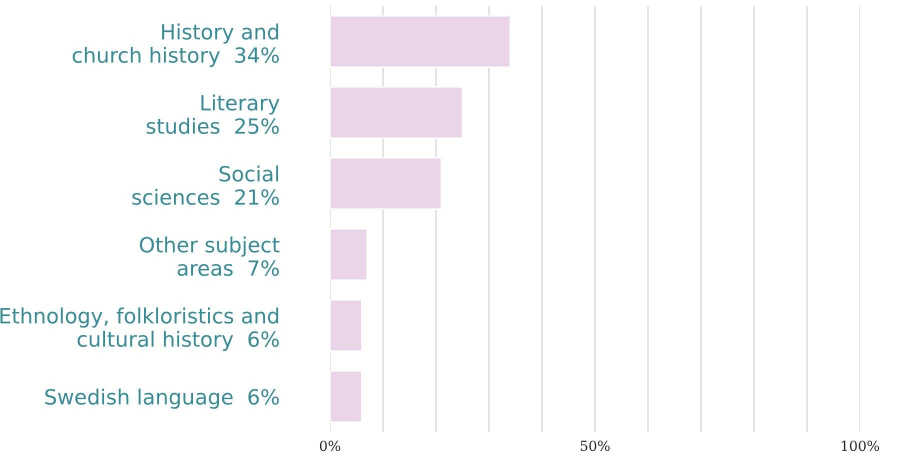  What do you see at coordinates (210, 256) in the screenshot?
I see `category-label: Other subject areas 7%` at bounding box center [210, 256].